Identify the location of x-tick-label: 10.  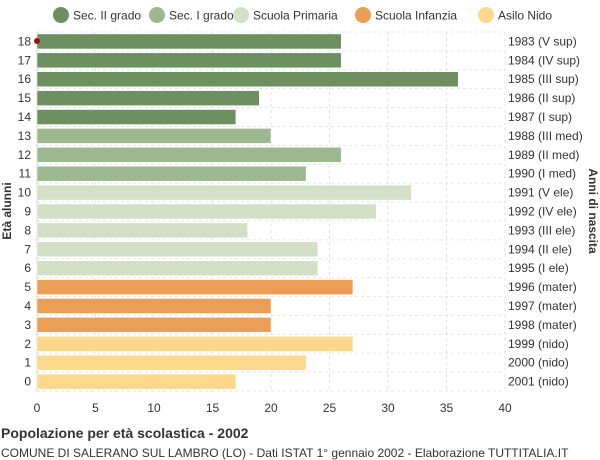
(154, 408).